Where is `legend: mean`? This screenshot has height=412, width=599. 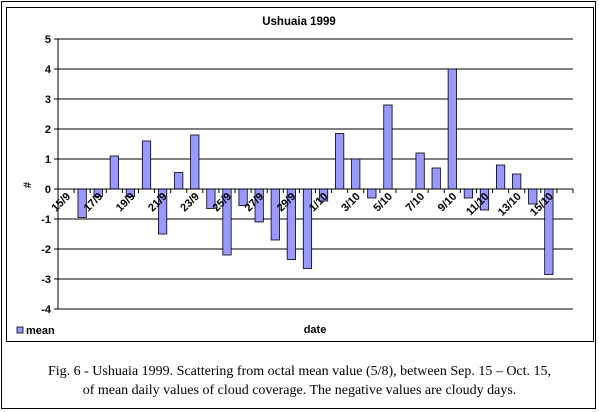 legend: mean is located at coordinates (35, 331).